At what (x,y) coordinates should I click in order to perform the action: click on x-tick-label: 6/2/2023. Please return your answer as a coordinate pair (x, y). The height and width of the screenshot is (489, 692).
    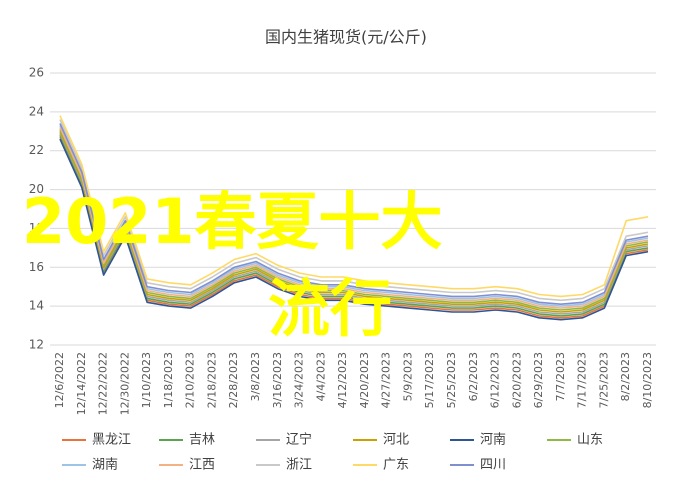
    Looking at the image, I should click on (473, 376).